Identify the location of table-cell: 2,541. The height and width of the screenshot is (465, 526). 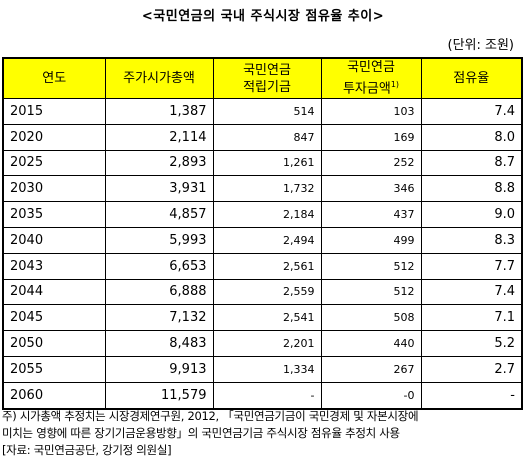
(267, 318).